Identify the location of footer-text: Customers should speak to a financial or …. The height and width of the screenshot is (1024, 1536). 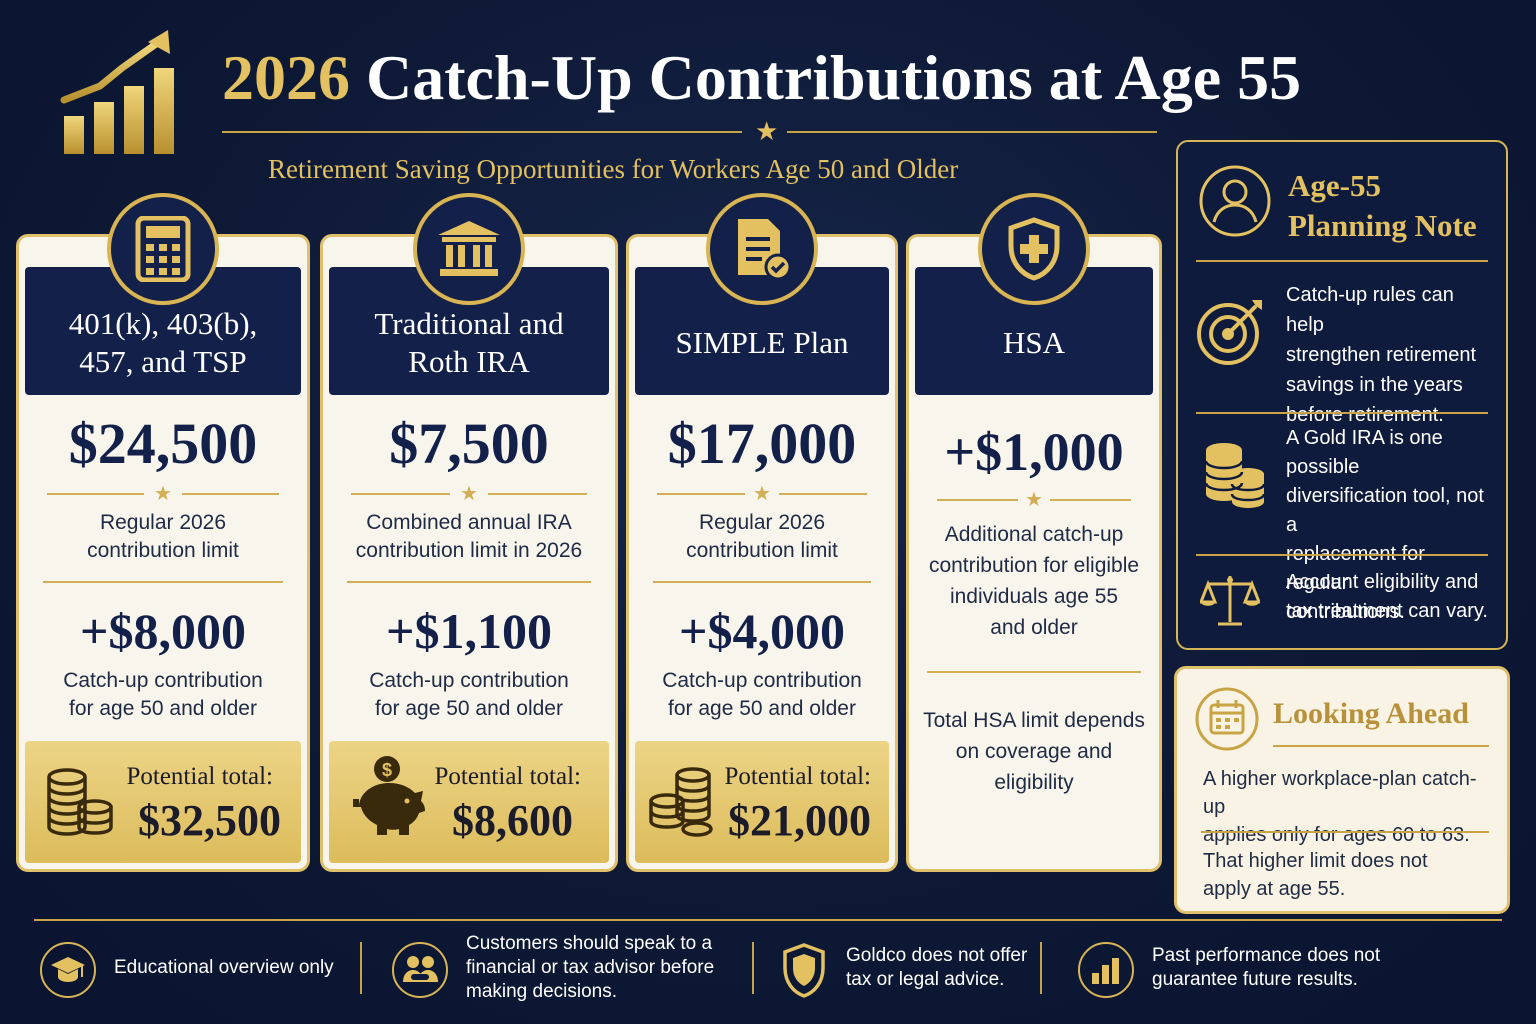
(590, 967).